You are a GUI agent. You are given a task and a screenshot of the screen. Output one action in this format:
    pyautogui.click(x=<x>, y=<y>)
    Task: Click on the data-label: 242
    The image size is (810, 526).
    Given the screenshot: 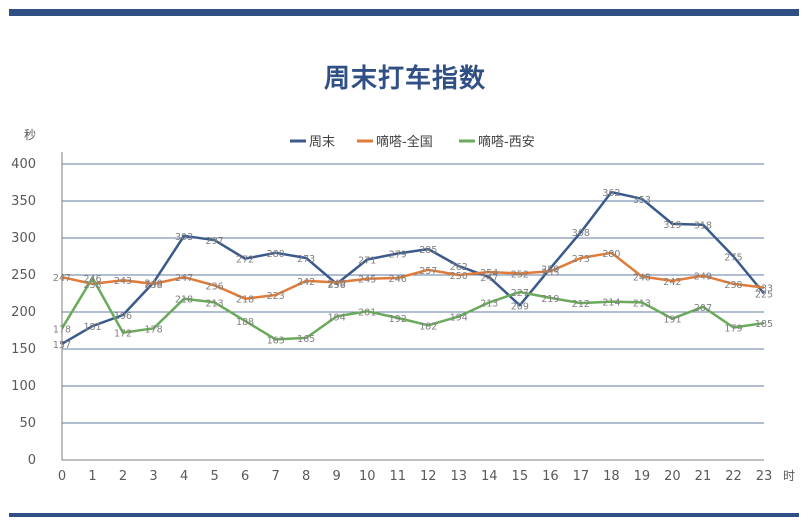 What is the action you would take?
    pyautogui.click(x=306, y=282)
    